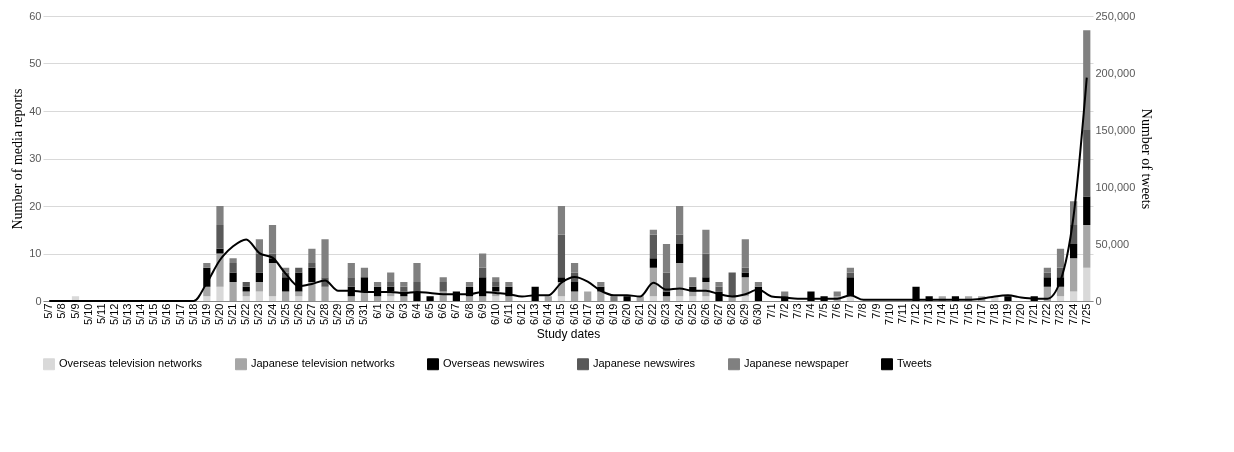 The height and width of the screenshot is (452, 1234). What do you see at coordinates (113, 314) in the screenshot?
I see `x-tick-label: 5/12` at bounding box center [113, 314].